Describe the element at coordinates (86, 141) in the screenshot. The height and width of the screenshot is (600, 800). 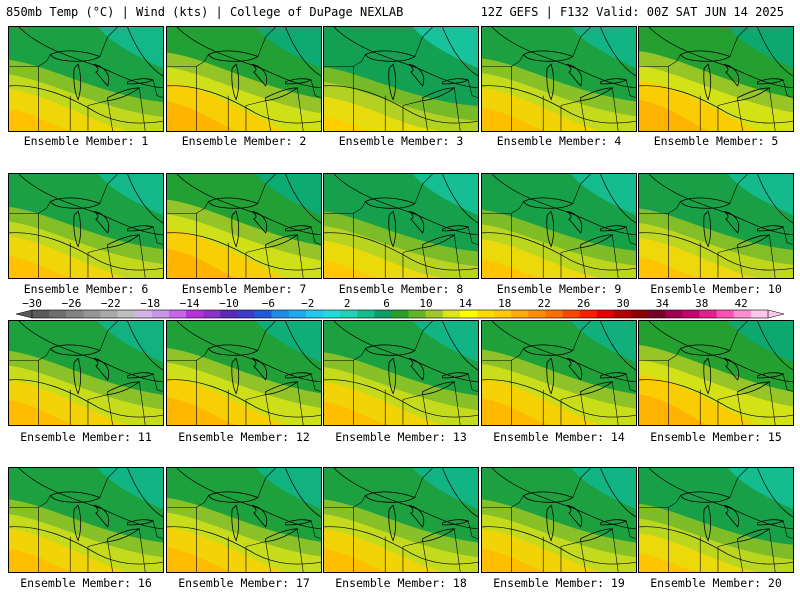
I see `ensemble-member-label: Ensemble Member: 1` at that location.